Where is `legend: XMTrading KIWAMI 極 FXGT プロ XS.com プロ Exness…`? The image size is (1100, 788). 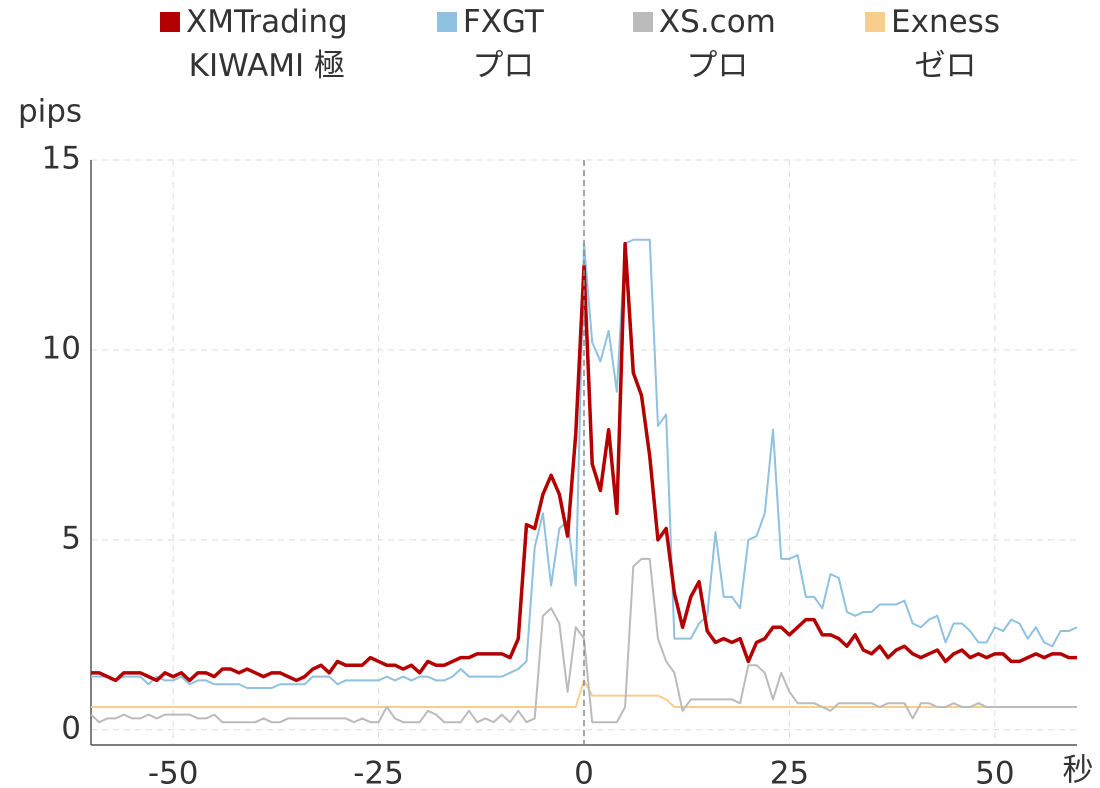
legend: XMTrading KIWAMI 極 FXGT プロ XS.com プロ Exness… is located at coordinates (580, 44).